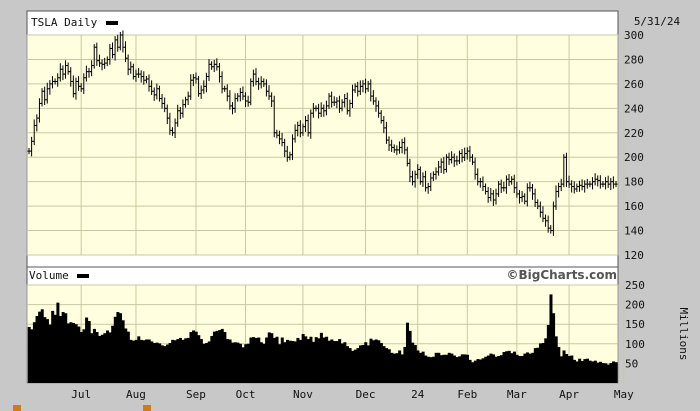  What do you see at coordinates (634, 206) in the screenshot?
I see `price-tick-label: 160` at bounding box center [634, 206].